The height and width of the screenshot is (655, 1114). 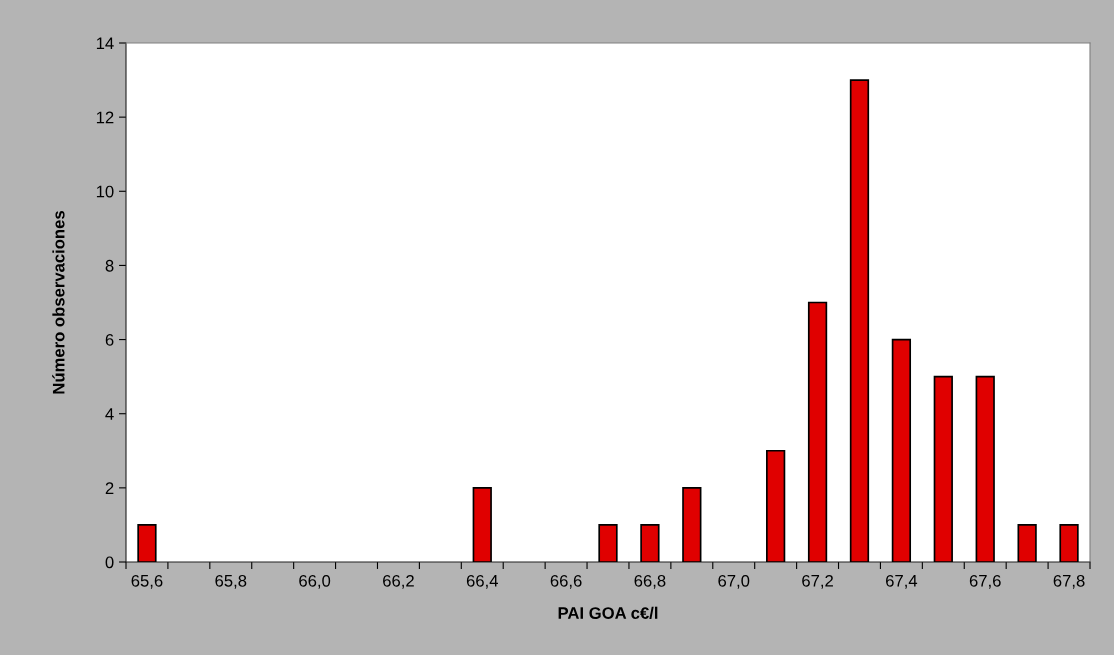 I want to click on x-tick-label: 67,6, so click(x=985, y=581).